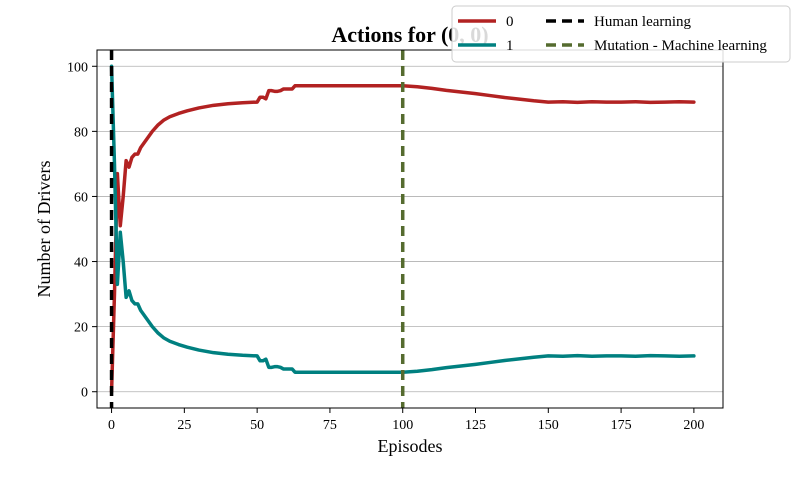 The height and width of the screenshot is (500, 800). What do you see at coordinates (693, 425) in the screenshot?
I see `x-tick-label-200: 200` at bounding box center [693, 425].